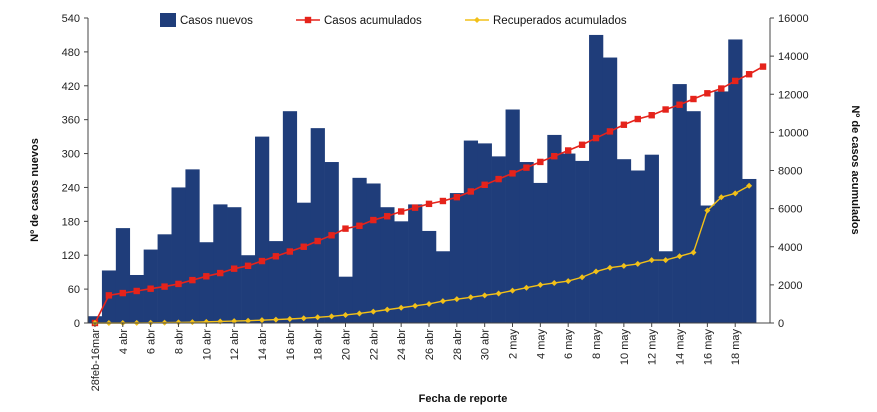 Image resolution: width=877 pixels, height=412 pixels. Describe the element at coordinates (74, 290) in the screenshot. I see `y-left-tick-1: 60` at that location.